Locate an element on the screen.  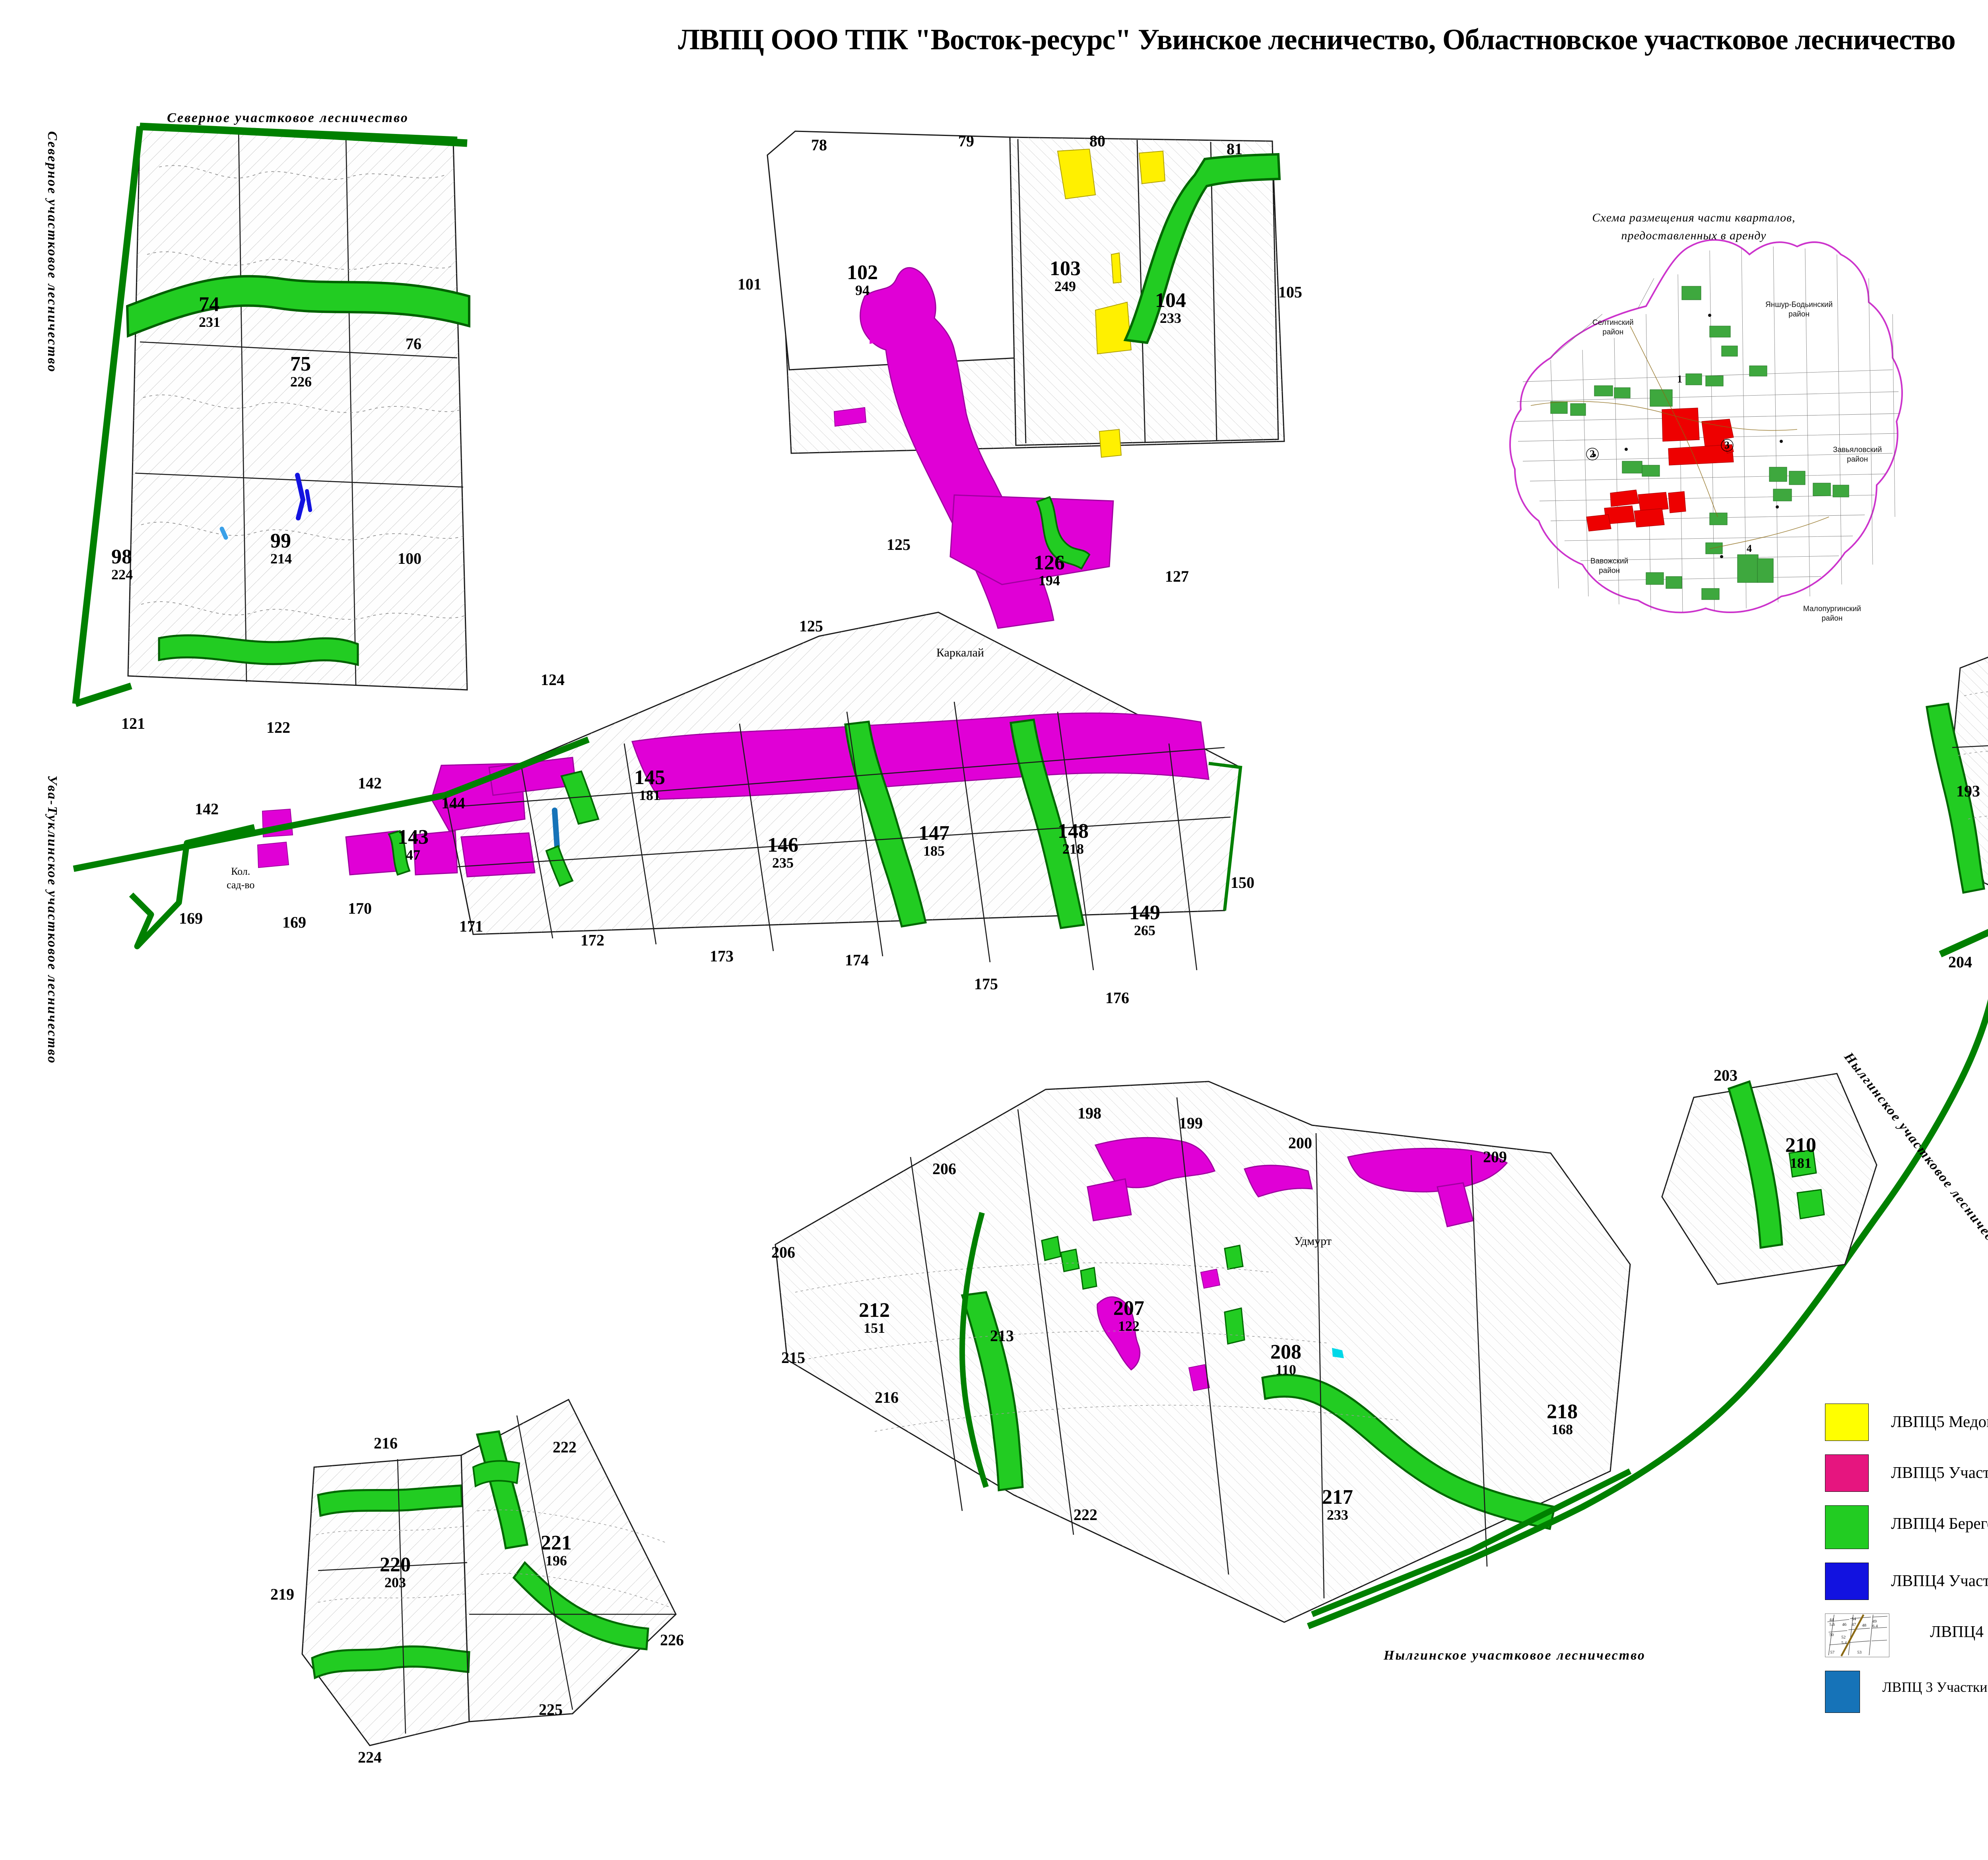
block-area-value: 265 is located at coordinates (1144, 930).